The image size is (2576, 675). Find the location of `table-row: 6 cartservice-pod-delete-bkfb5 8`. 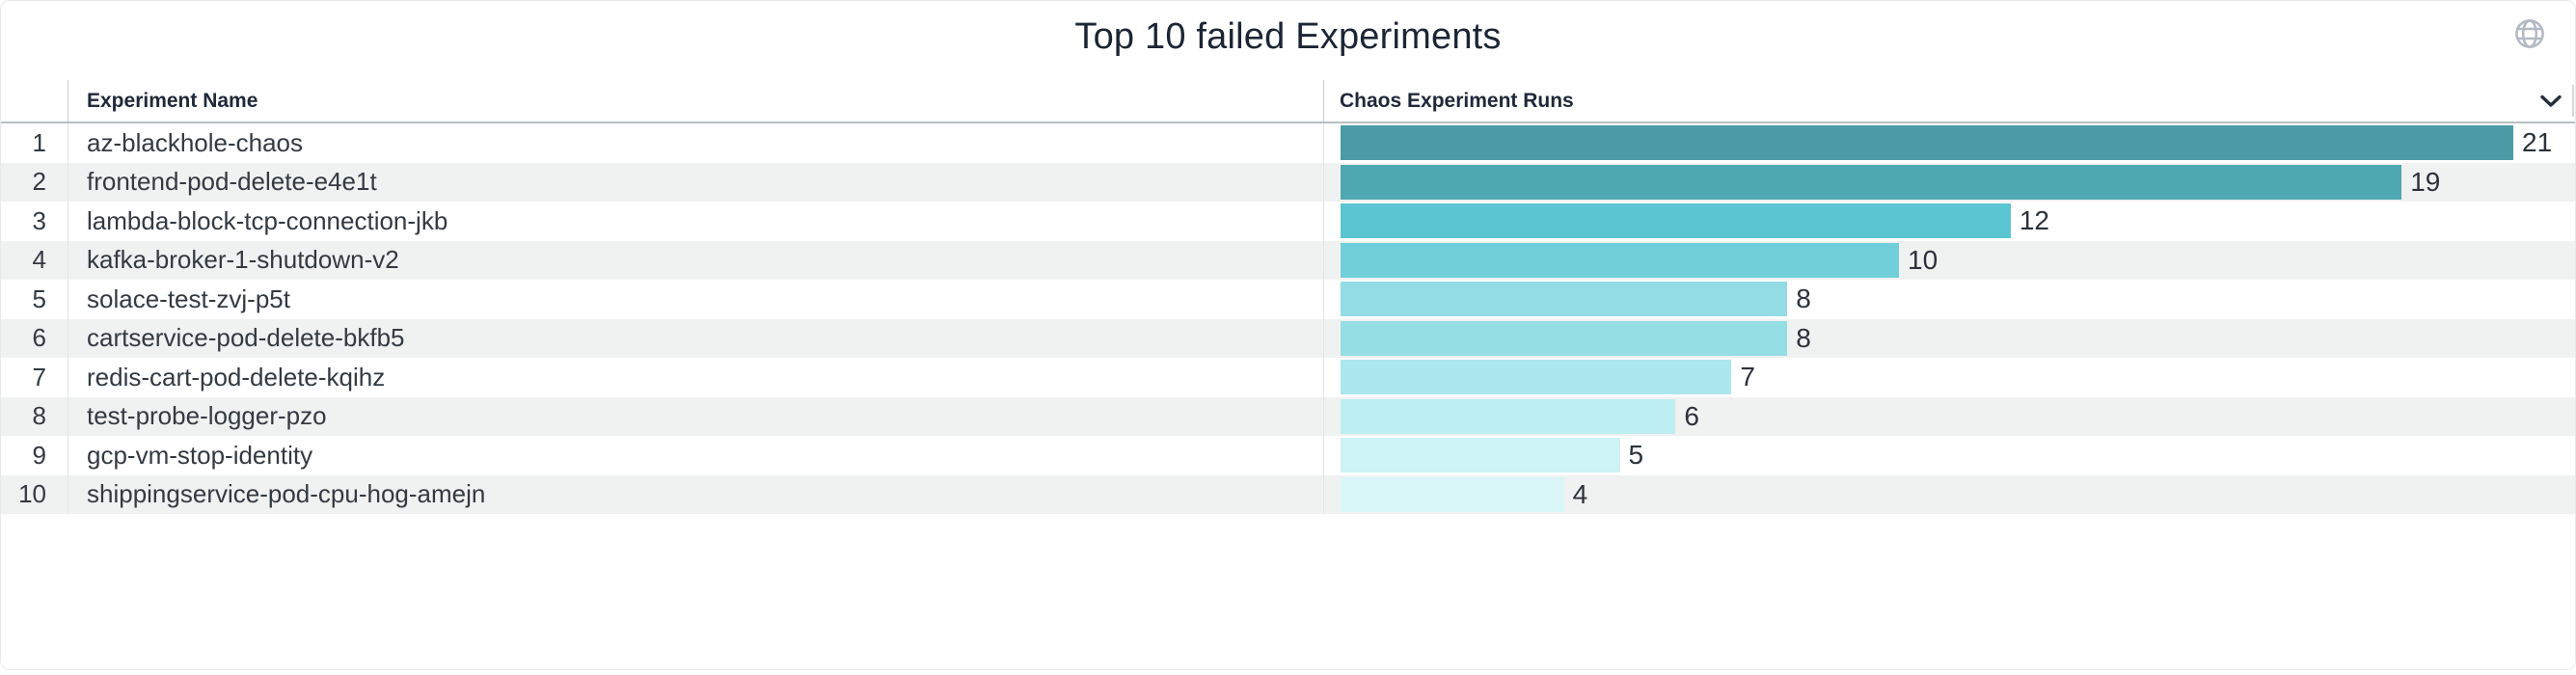

table-row: 6 cartservice-pod-delete-bkfb5 8 is located at coordinates (1288, 338).